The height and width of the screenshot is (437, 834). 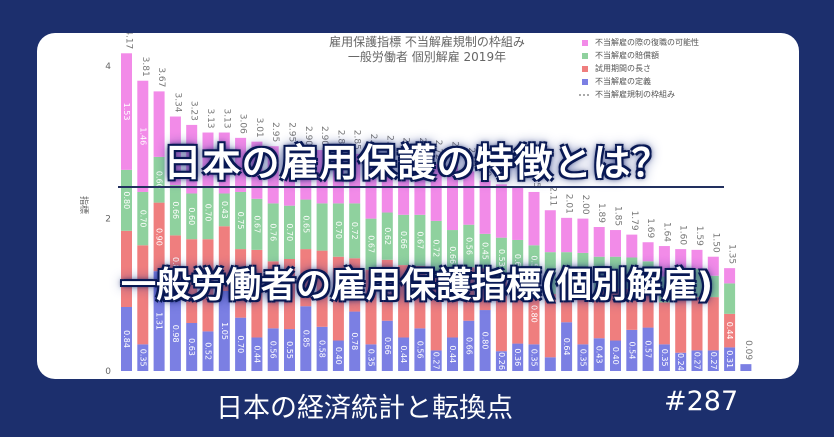 I want to click on segment-value-label: 1.05, so click(x=224, y=331).